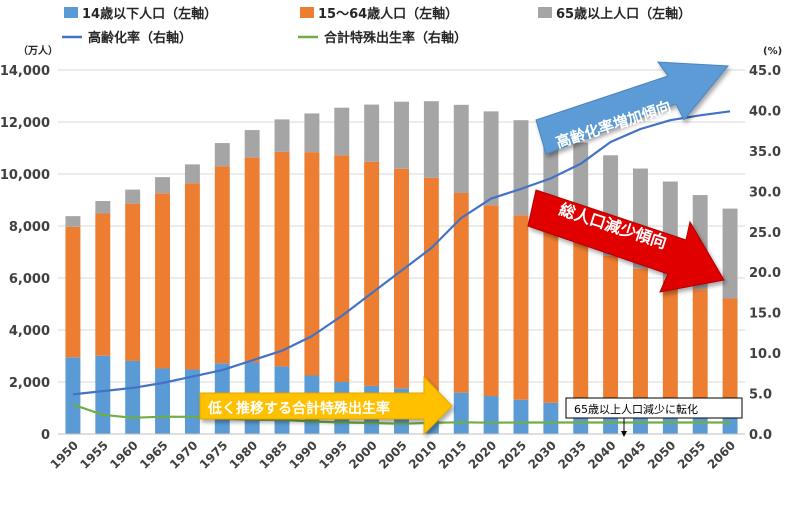  I want to click on legend-label-working: 15～64歳人口（左軸）, so click(388, 14).